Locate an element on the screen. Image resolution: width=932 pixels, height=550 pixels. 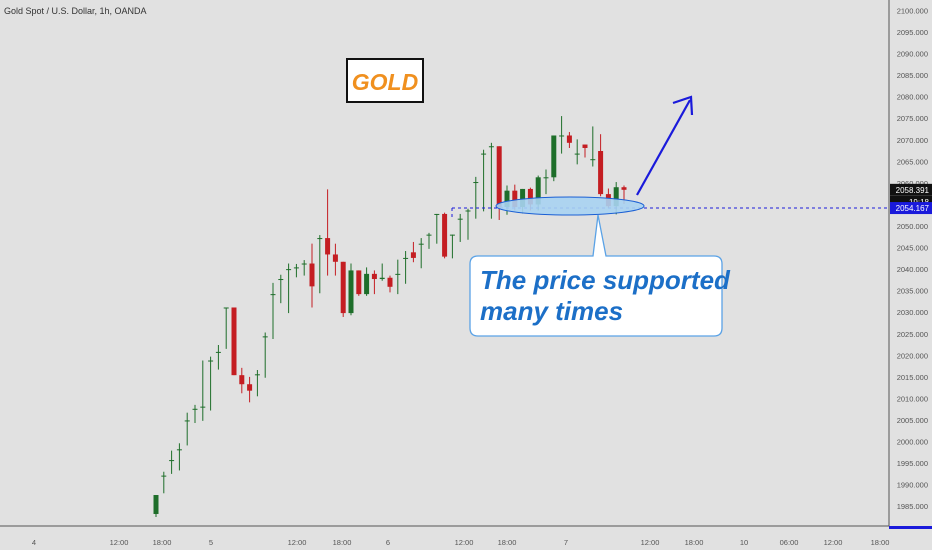
axis-corner-marker is located at coordinates (910, 527).